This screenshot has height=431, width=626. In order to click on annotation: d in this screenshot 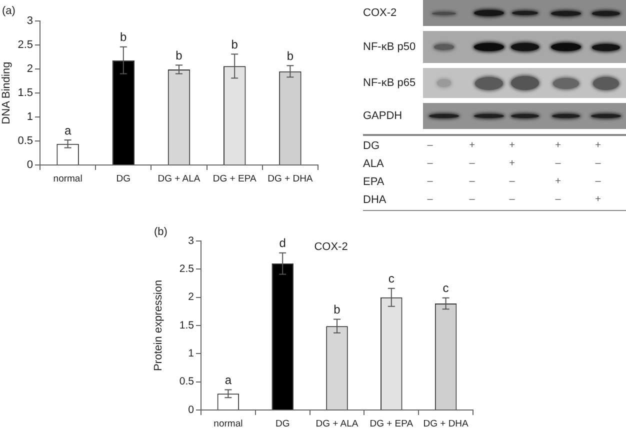, I will do `click(282, 243)`.